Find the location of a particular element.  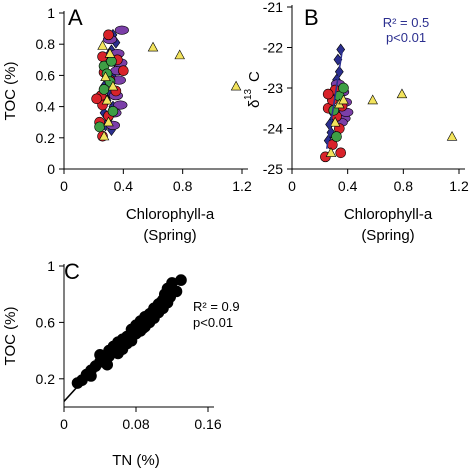

panel-b-x-axis-label: Chlorophyll-a is located at coordinates (388, 214).